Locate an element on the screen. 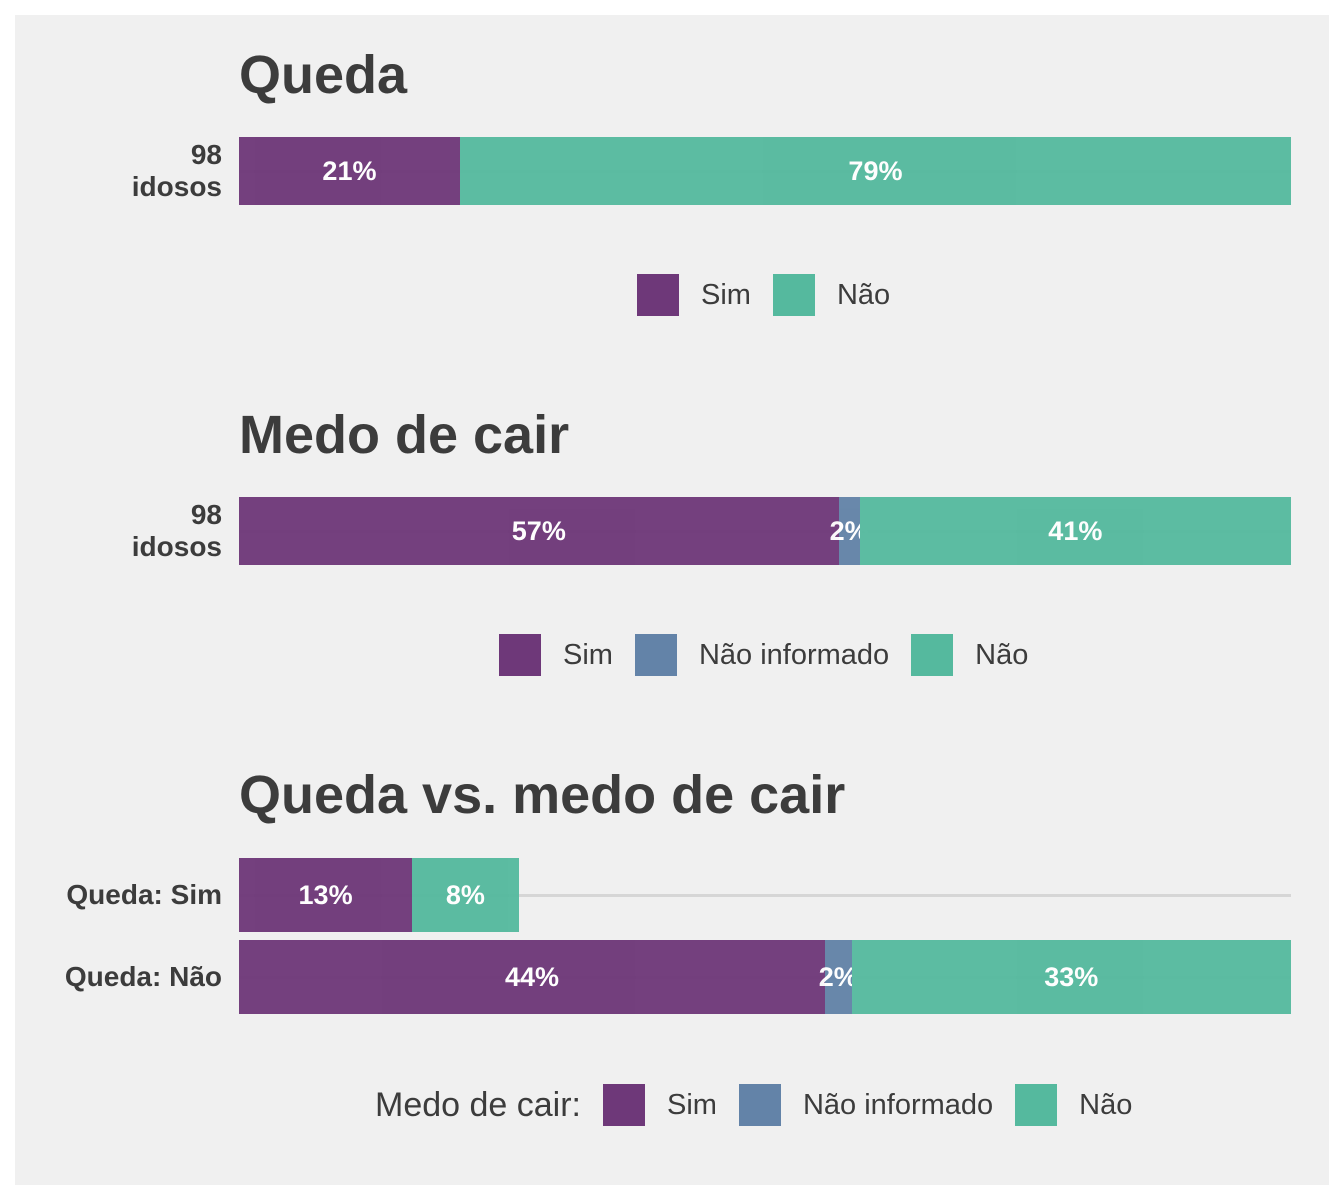  bar-segment-sim: 21% is located at coordinates (349, 171).